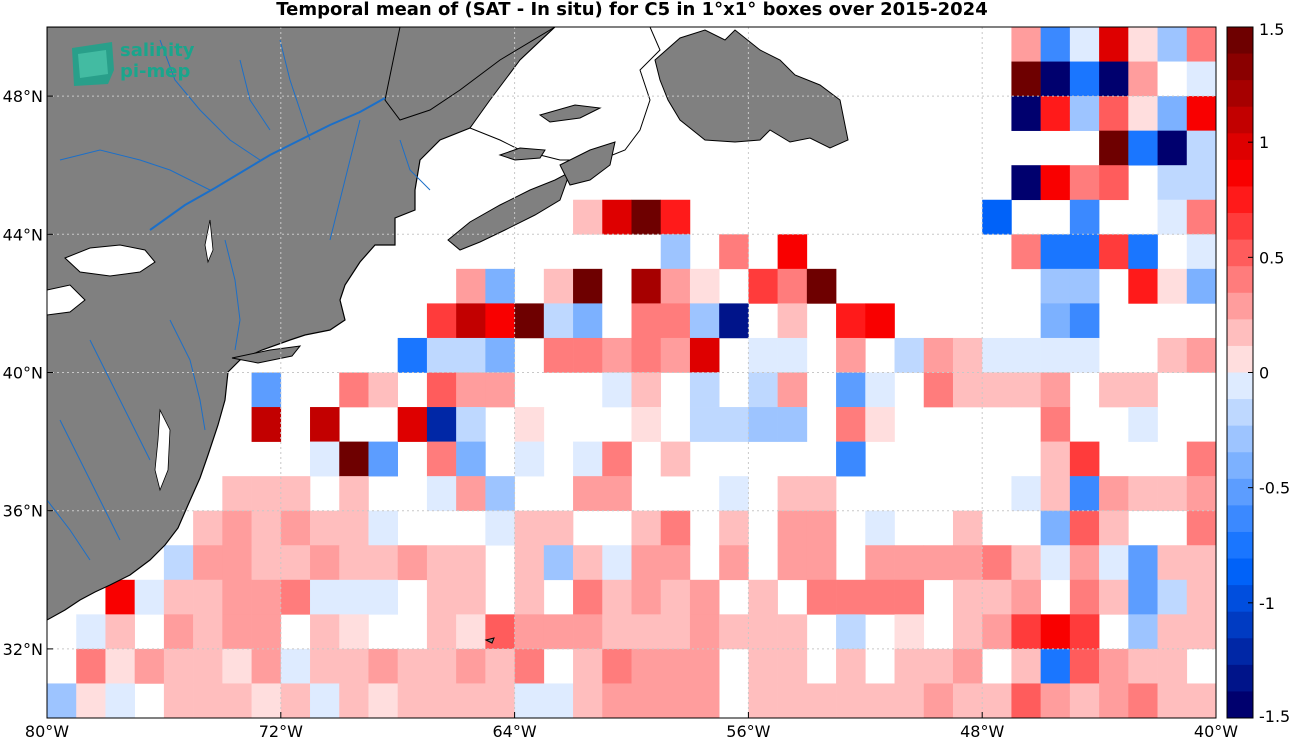  What do you see at coordinates (1274, 716) in the screenshot?
I see `colorbar-tick-label: -1.5` at bounding box center [1274, 716].